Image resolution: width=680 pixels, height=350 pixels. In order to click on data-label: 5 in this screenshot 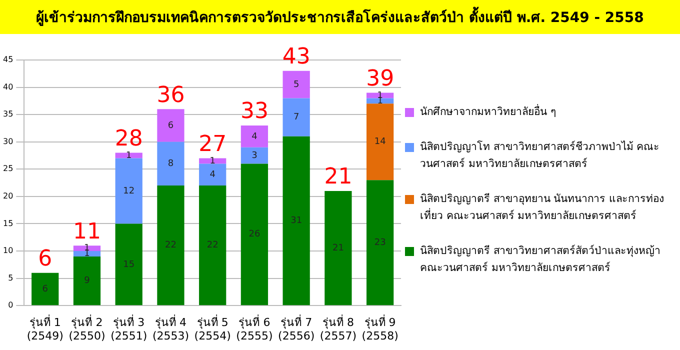, I will do `click(296, 85)`.